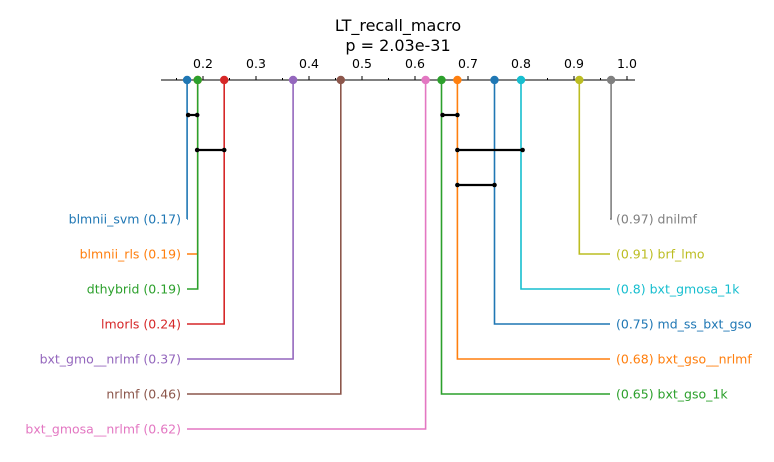  What do you see at coordinates (193, 167) in the screenshot?
I see `connector-blmnii_rls` at bounding box center [193, 167].